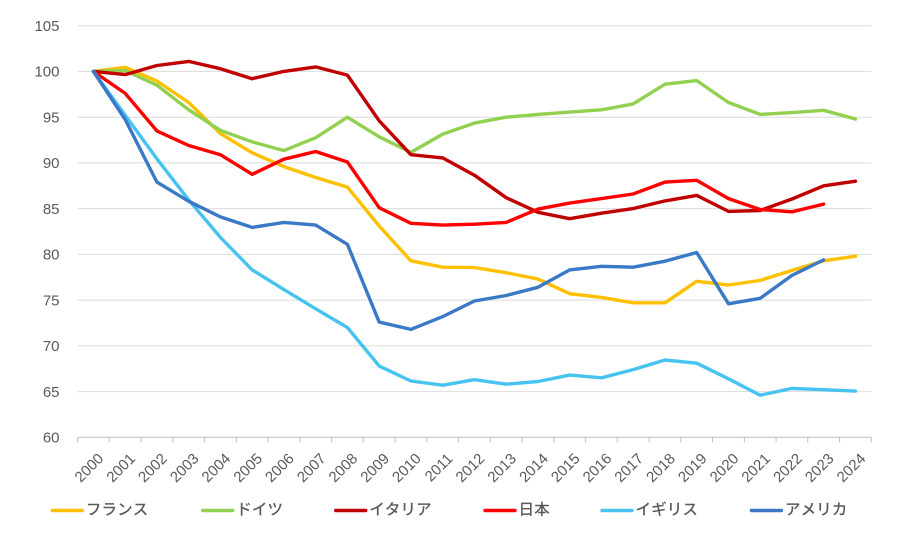 The height and width of the screenshot is (534, 900). What do you see at coordinates (51, 300) in the screenshot?
I see `svg-text: 75` at bounding box center [51, 300].